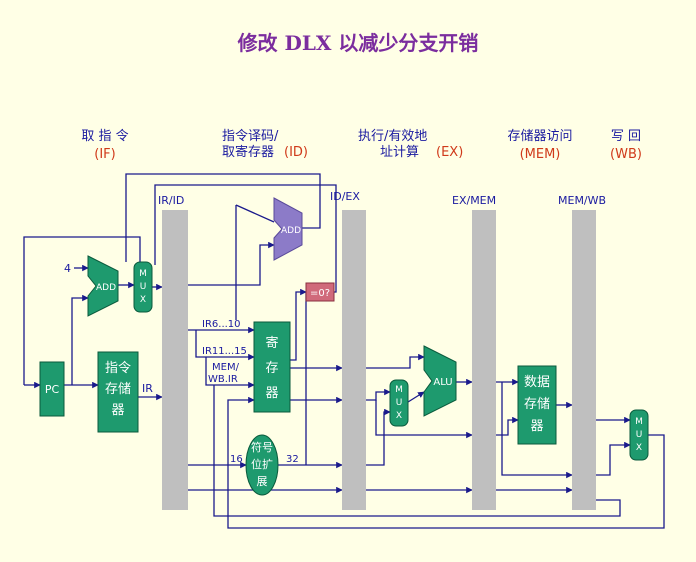 The height and width of the screenshot is (562, 696). Describe the element at coordinates (296, 152) in the screenshot. I see `stage-id-tag: (ID)` at that location.